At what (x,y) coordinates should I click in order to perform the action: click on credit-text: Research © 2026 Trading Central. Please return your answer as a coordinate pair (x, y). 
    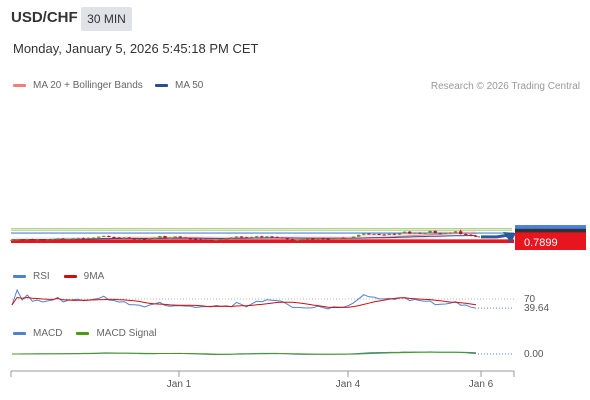
    Looking at the image, I should click on (505, 86).